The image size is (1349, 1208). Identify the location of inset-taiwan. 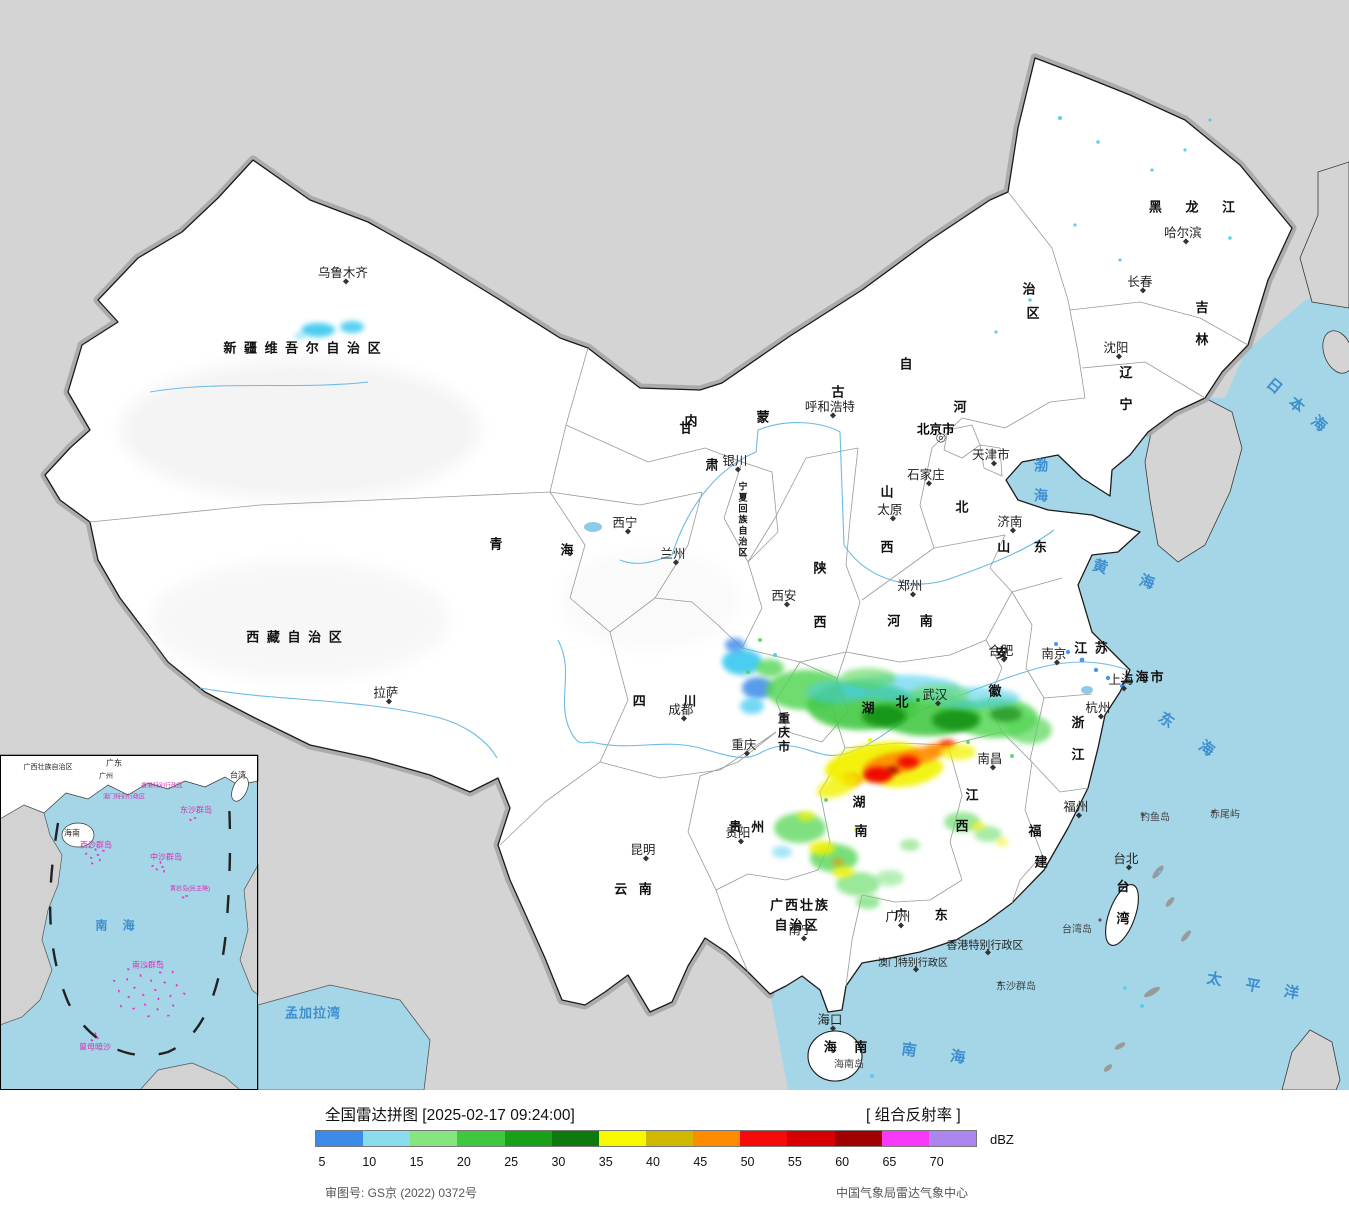
(240, 789).